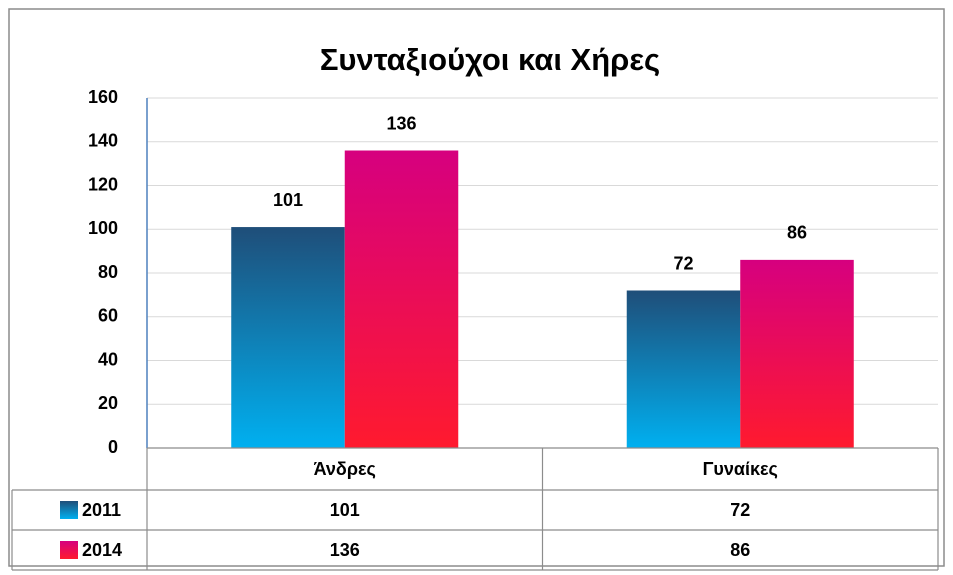 The image size is (953, 575). Describe the element at coordinates (108, 272) in the screenshot. I see `y-tick-label: 80` at that location.